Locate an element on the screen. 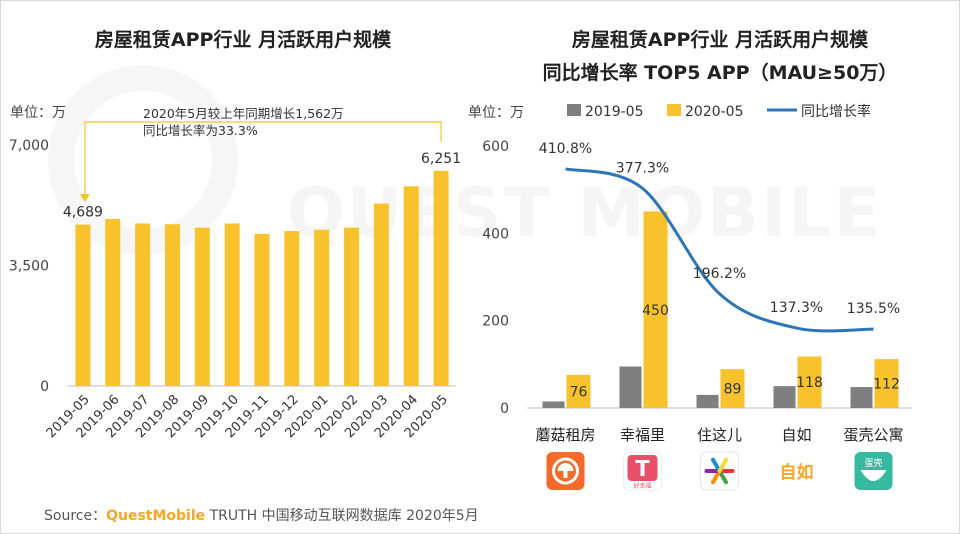 The image size is (960, 534). growth-rate-line is located at coordinates (719, 250).